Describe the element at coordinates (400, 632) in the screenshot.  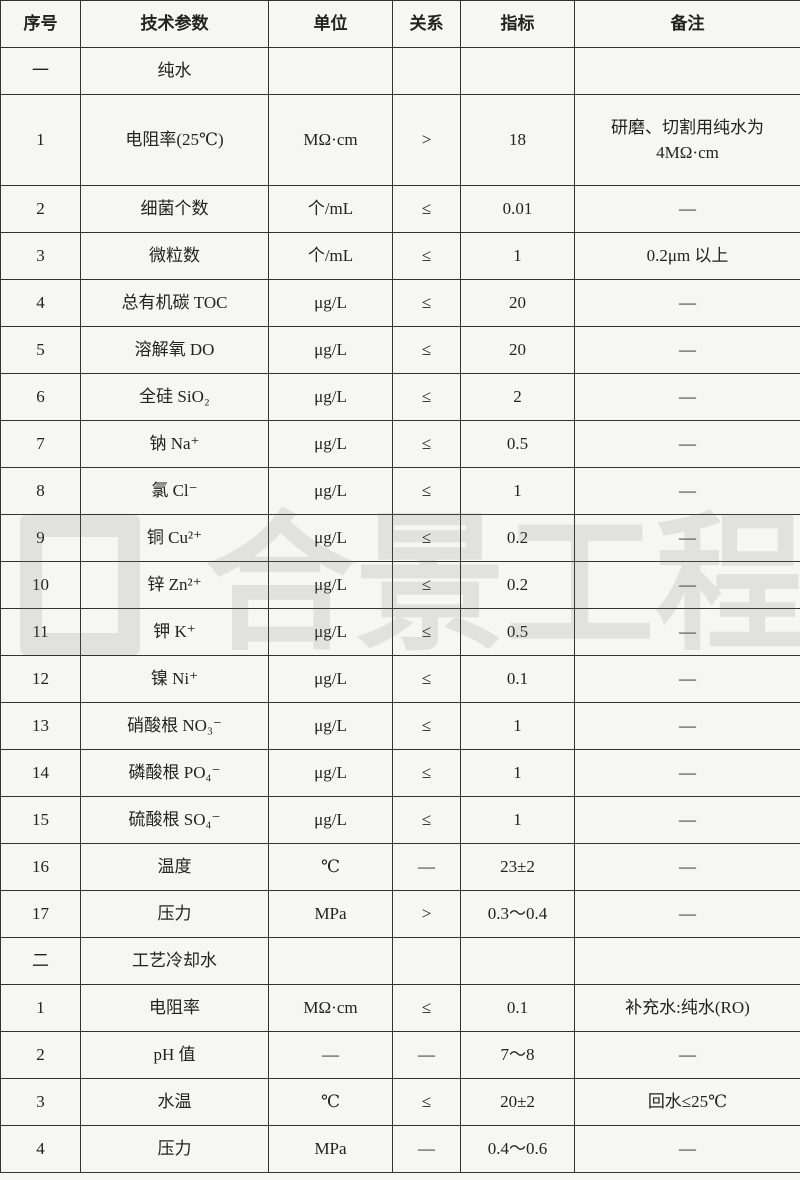
I see `table-row: 11 钾 K⁺ μg/L ≤0.5—` at that location.